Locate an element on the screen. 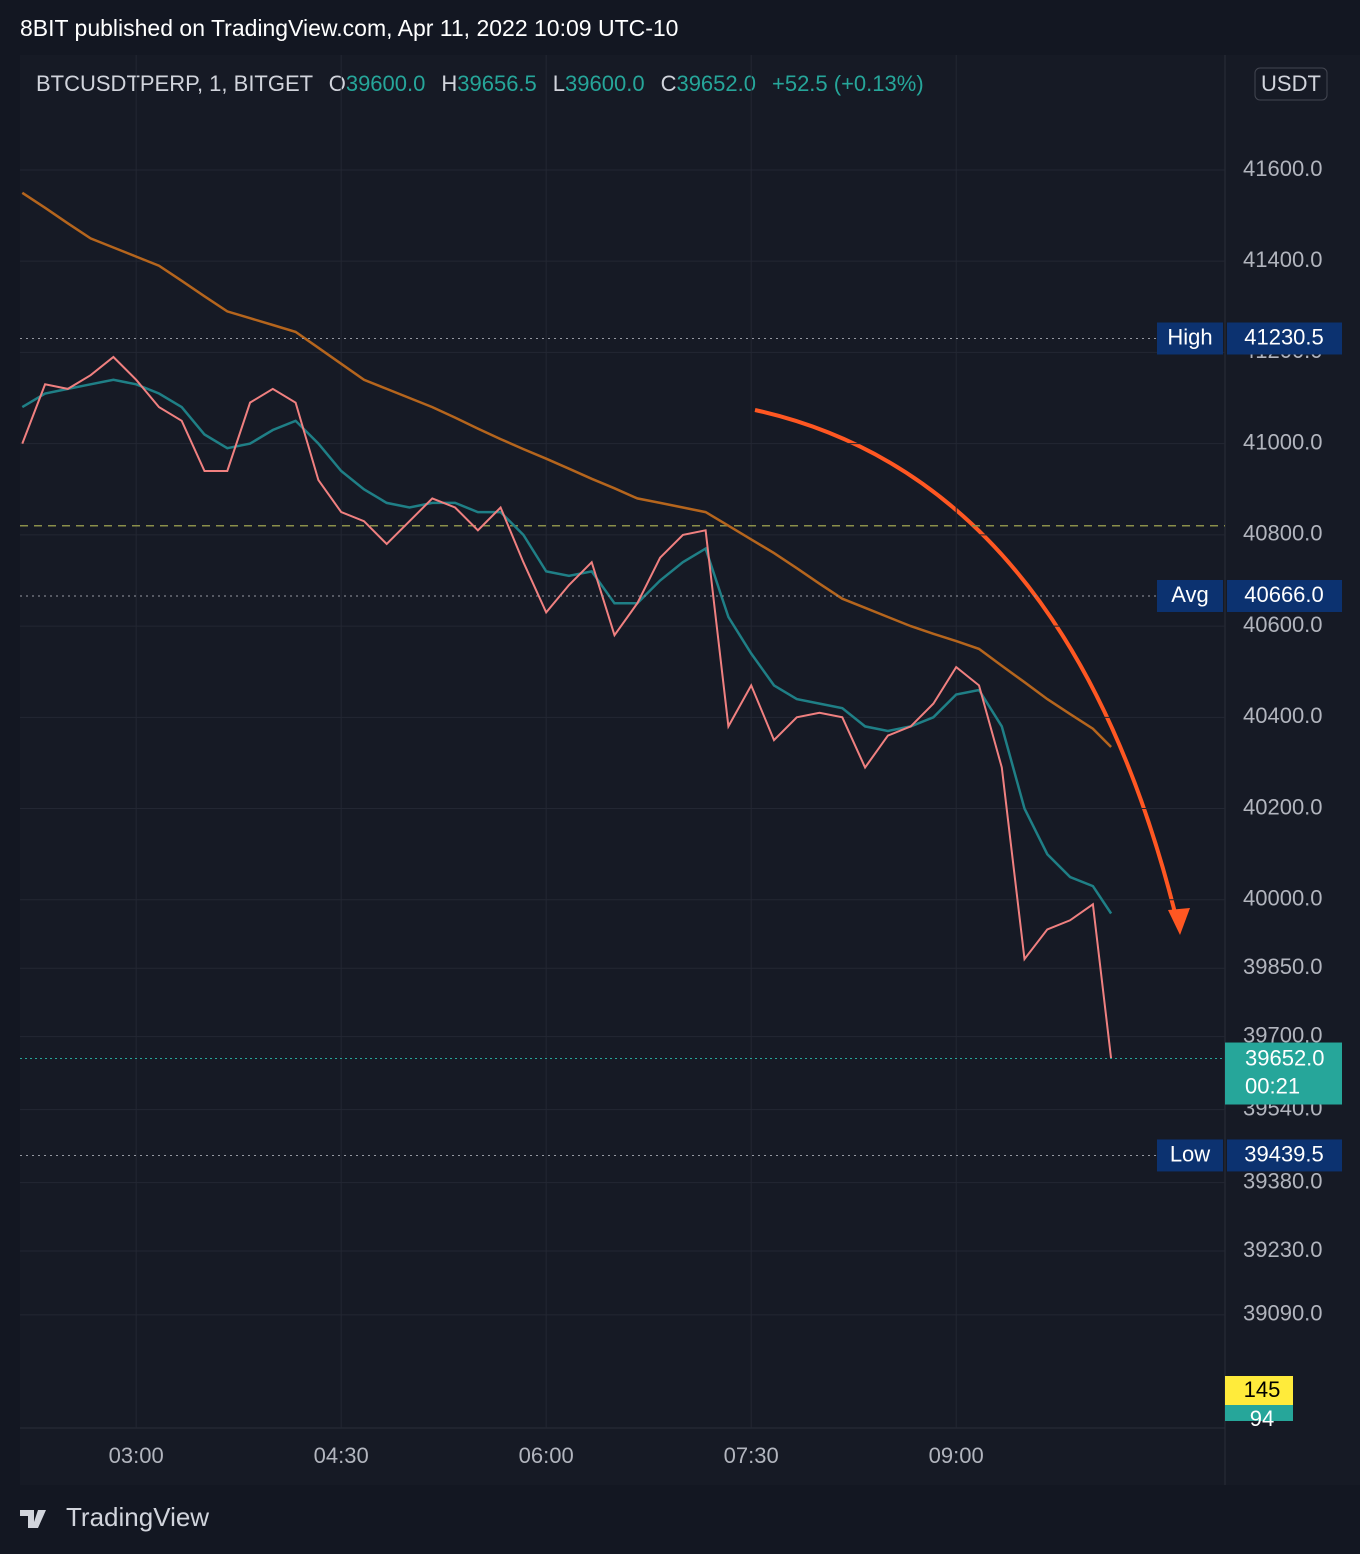  level-label: Avg is located at coordinates (1190, 594).